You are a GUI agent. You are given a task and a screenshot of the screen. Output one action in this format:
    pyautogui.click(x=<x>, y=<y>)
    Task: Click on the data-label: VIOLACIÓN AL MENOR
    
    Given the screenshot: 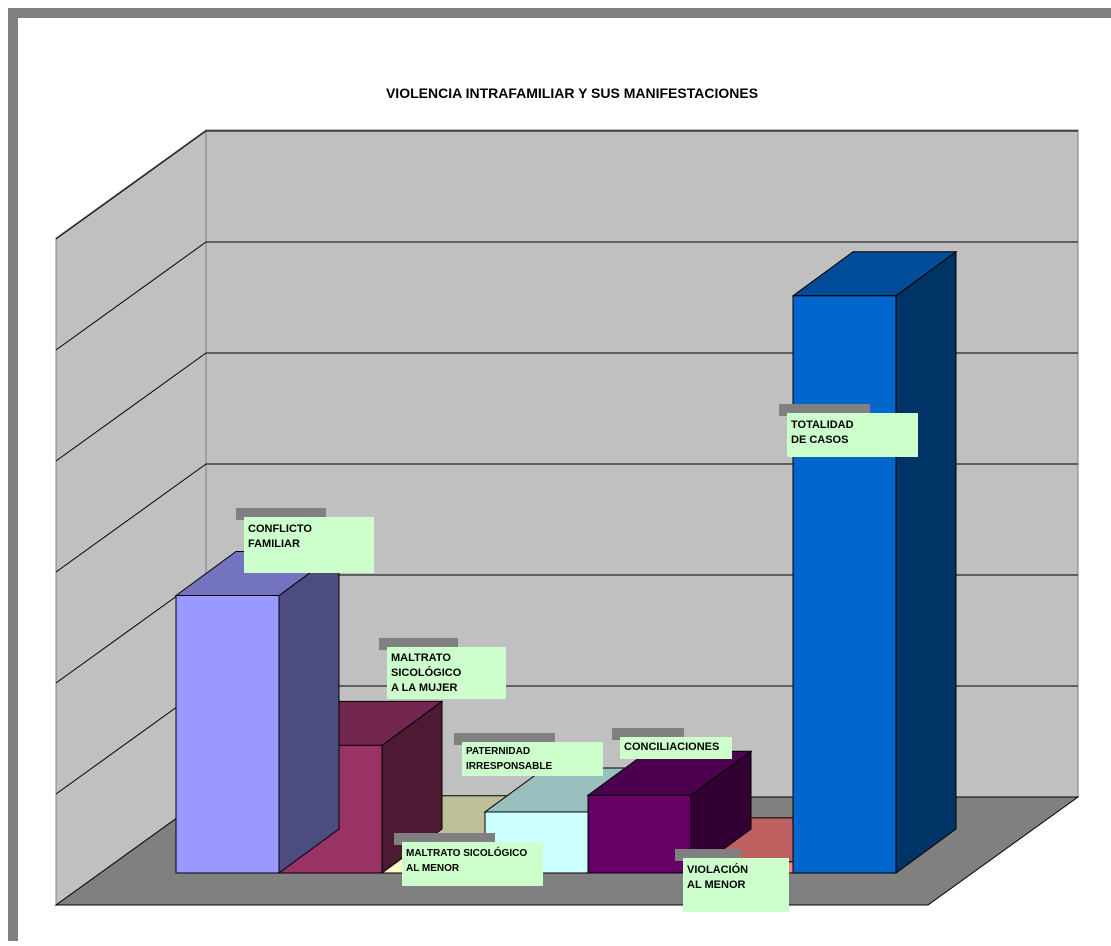 What is the action you would take?
    pyautogui.click(x=732, y=880)
    